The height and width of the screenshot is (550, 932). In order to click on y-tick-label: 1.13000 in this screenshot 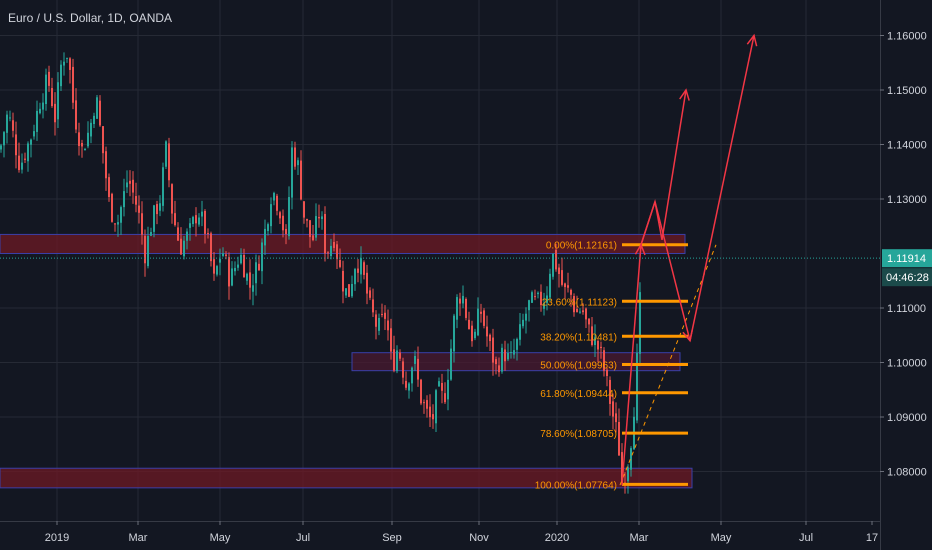, I will do `click(907, 200)`.